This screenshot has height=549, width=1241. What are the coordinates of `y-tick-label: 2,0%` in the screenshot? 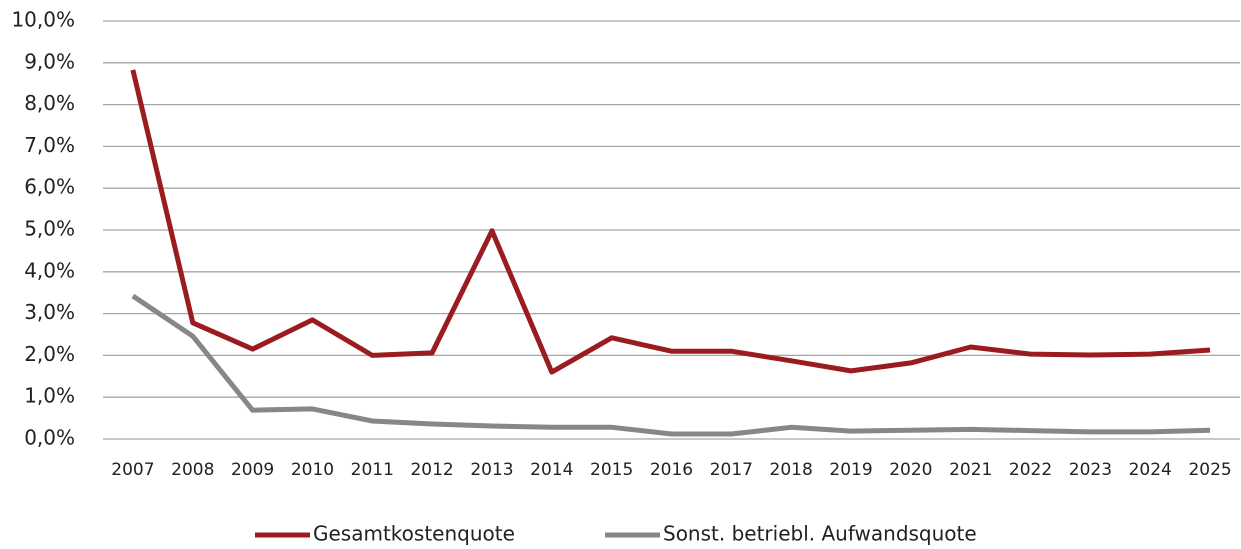 It's located at (49, 354).